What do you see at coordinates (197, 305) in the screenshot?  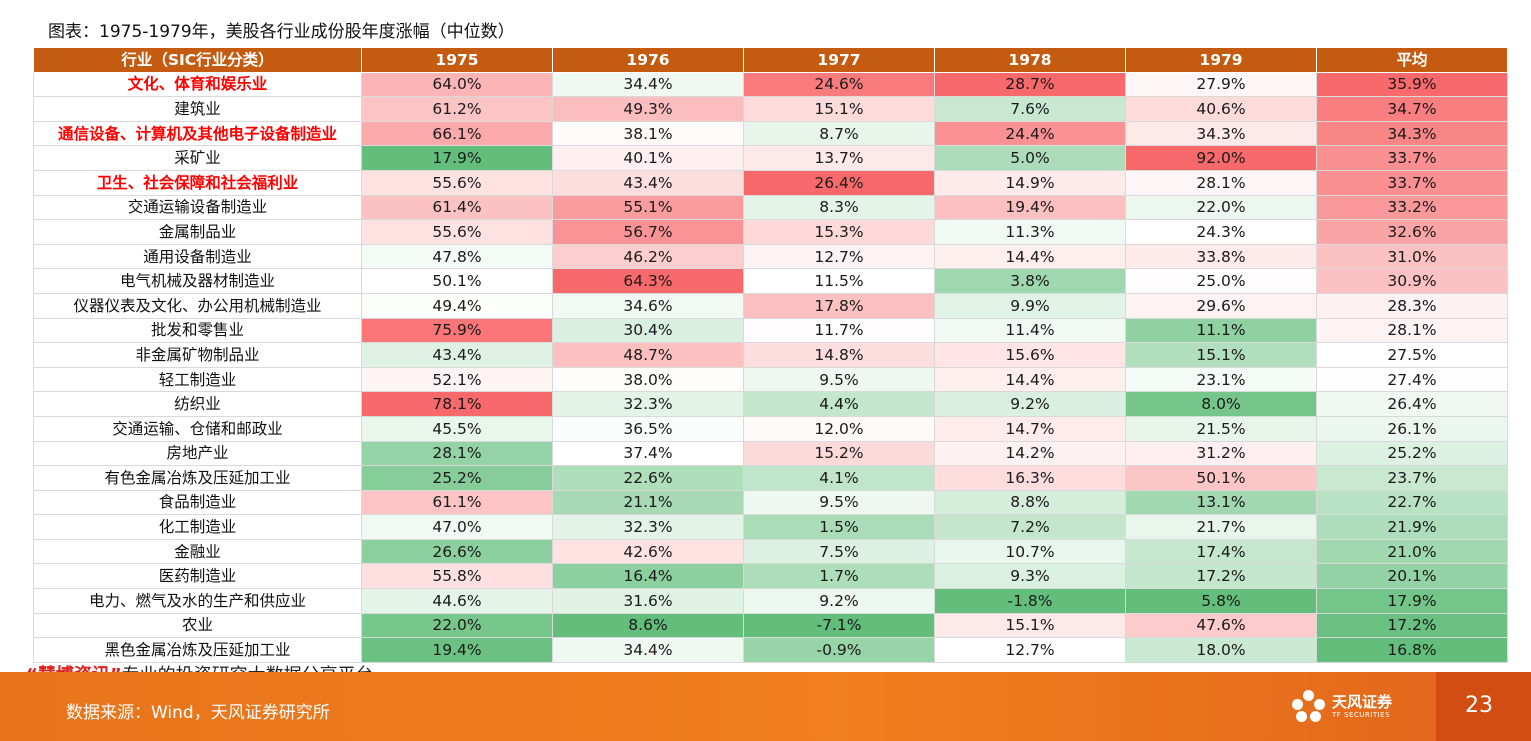 I see `industry-name: 仪器仪表及文化、办公用机械制造业` at bounding box center [197, 305].